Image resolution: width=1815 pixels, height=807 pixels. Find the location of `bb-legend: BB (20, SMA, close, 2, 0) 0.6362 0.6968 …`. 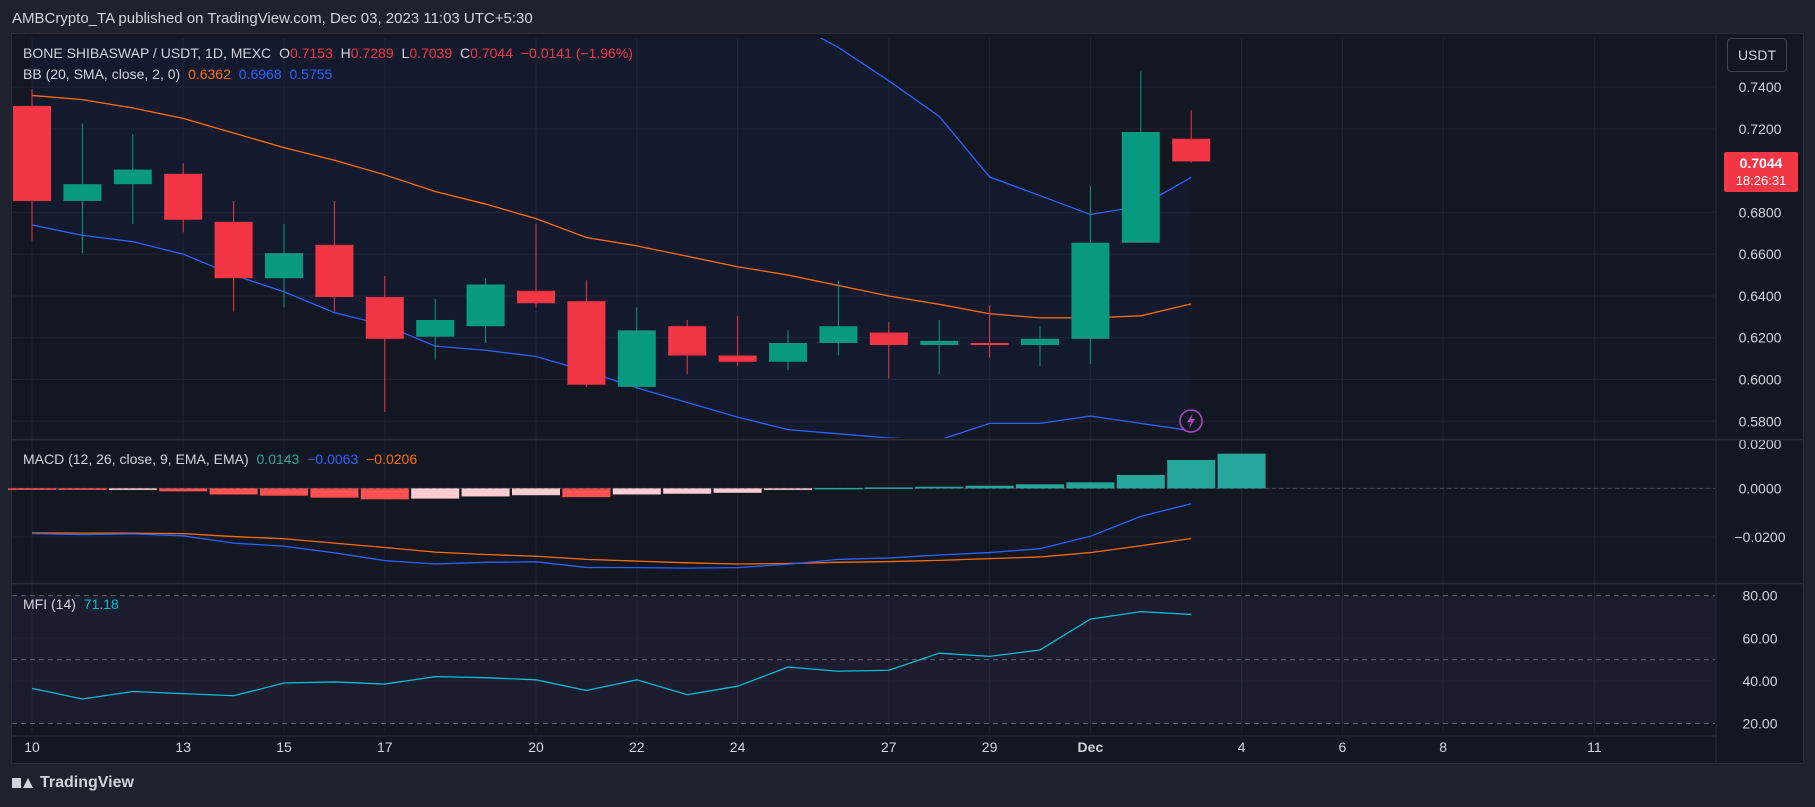

bb-legend: BB (20, SMA, close, 2, 0) 0.6362 0.6968 … is located at coordinates (179, 74).